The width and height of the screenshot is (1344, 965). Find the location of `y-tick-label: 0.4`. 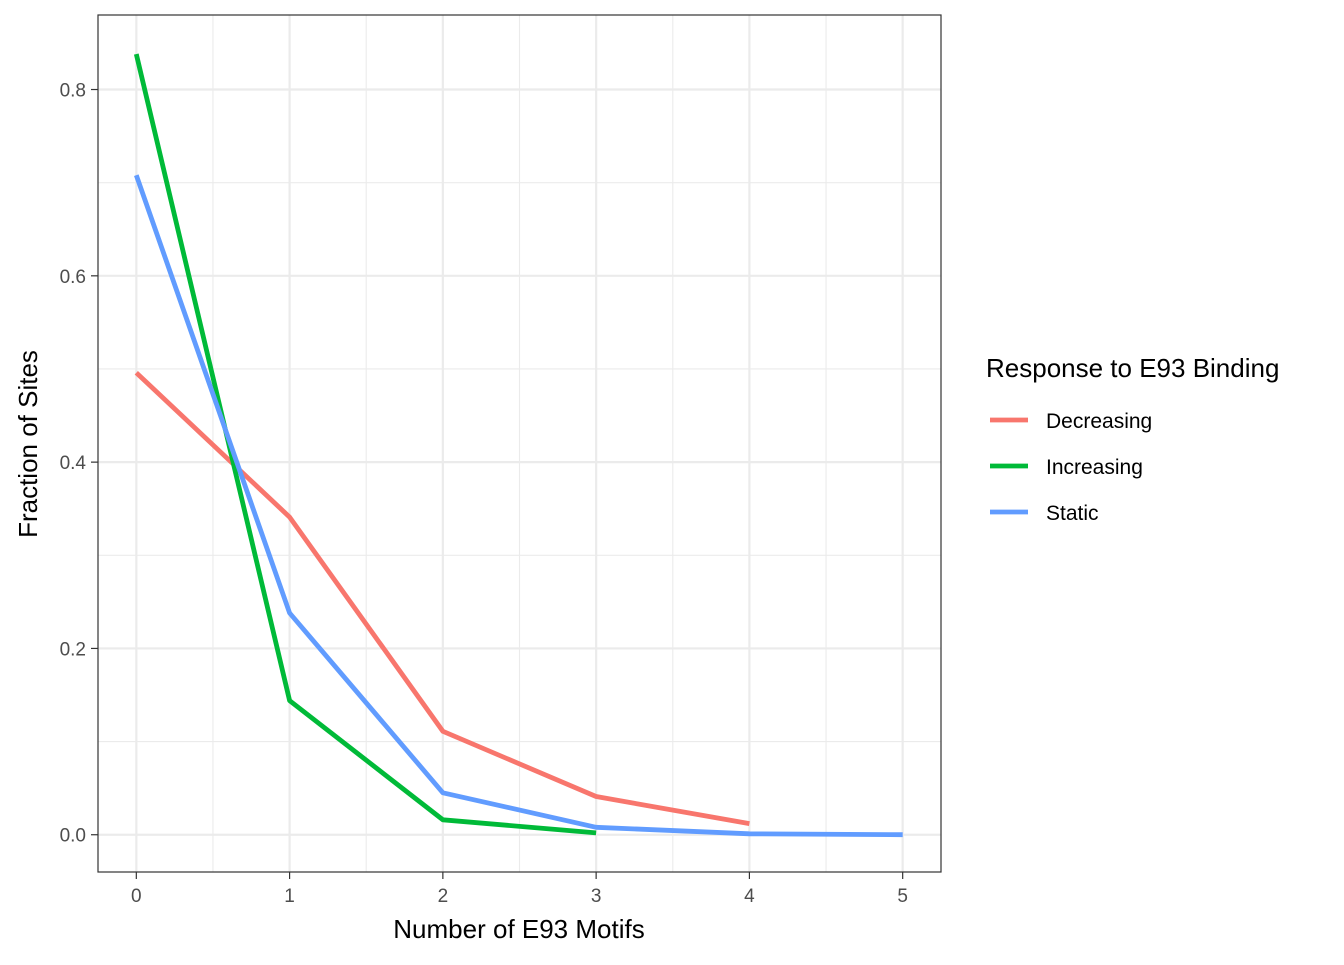

y-tick-label: 0.4 is located at coordinates (73, 463).